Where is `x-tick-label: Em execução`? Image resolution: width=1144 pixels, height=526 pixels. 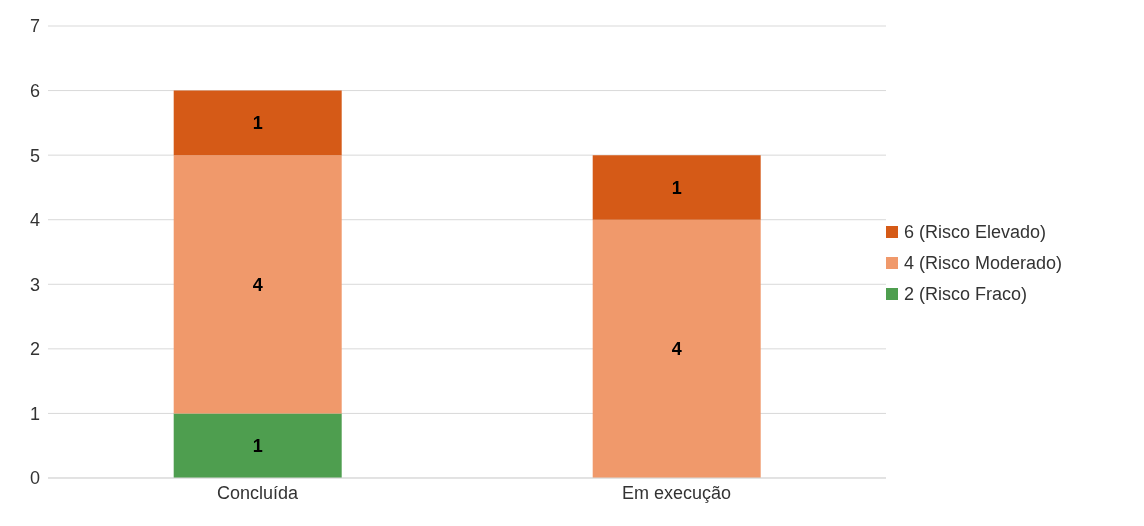 x-tick-label: Em execução is located at coordinates (676, 492).